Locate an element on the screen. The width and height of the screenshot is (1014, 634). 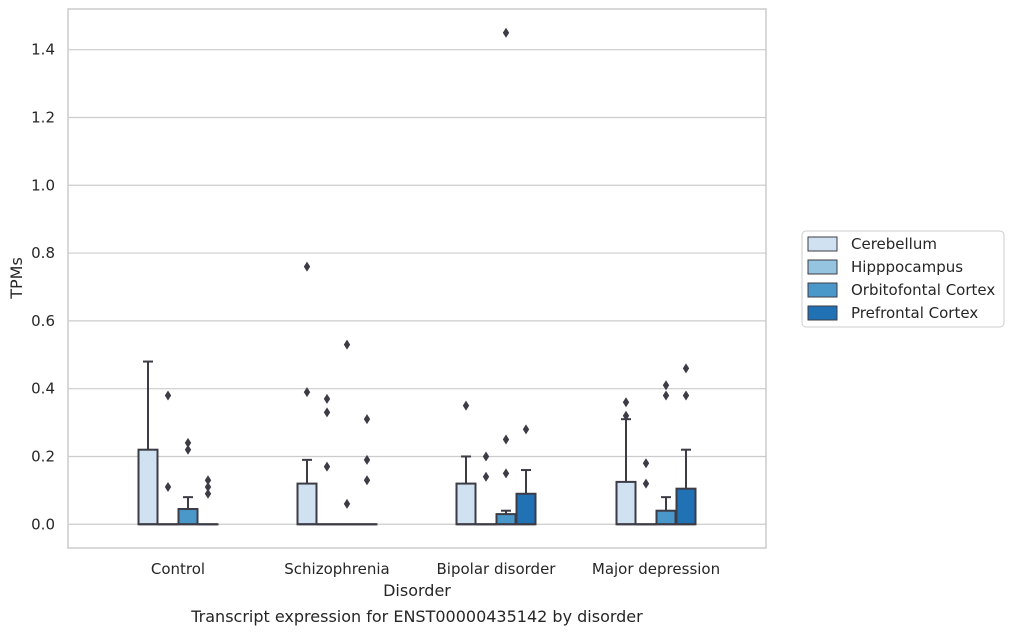
x-tick-label: Control is located at coordinates (178, 569).